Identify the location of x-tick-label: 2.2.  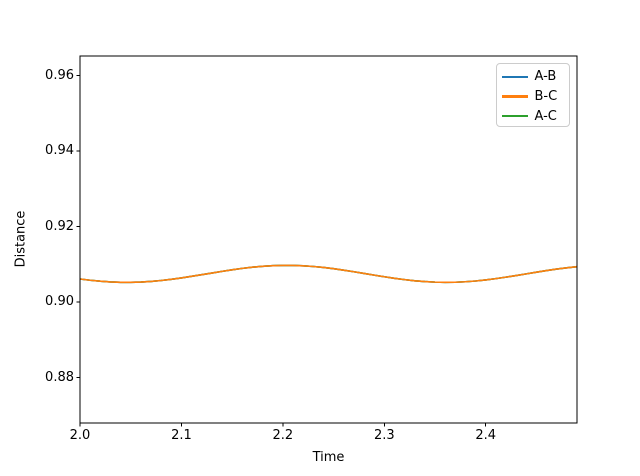
(283, 435).